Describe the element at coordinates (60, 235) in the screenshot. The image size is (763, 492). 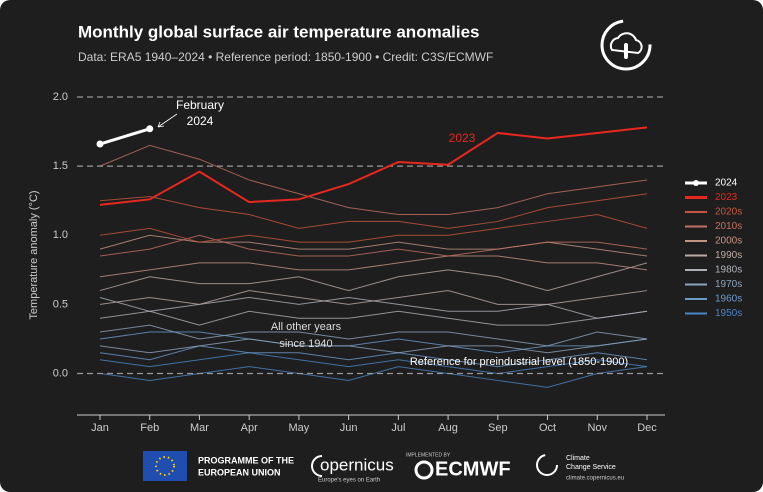
I see `y-tick-label: 1.0` at that location.